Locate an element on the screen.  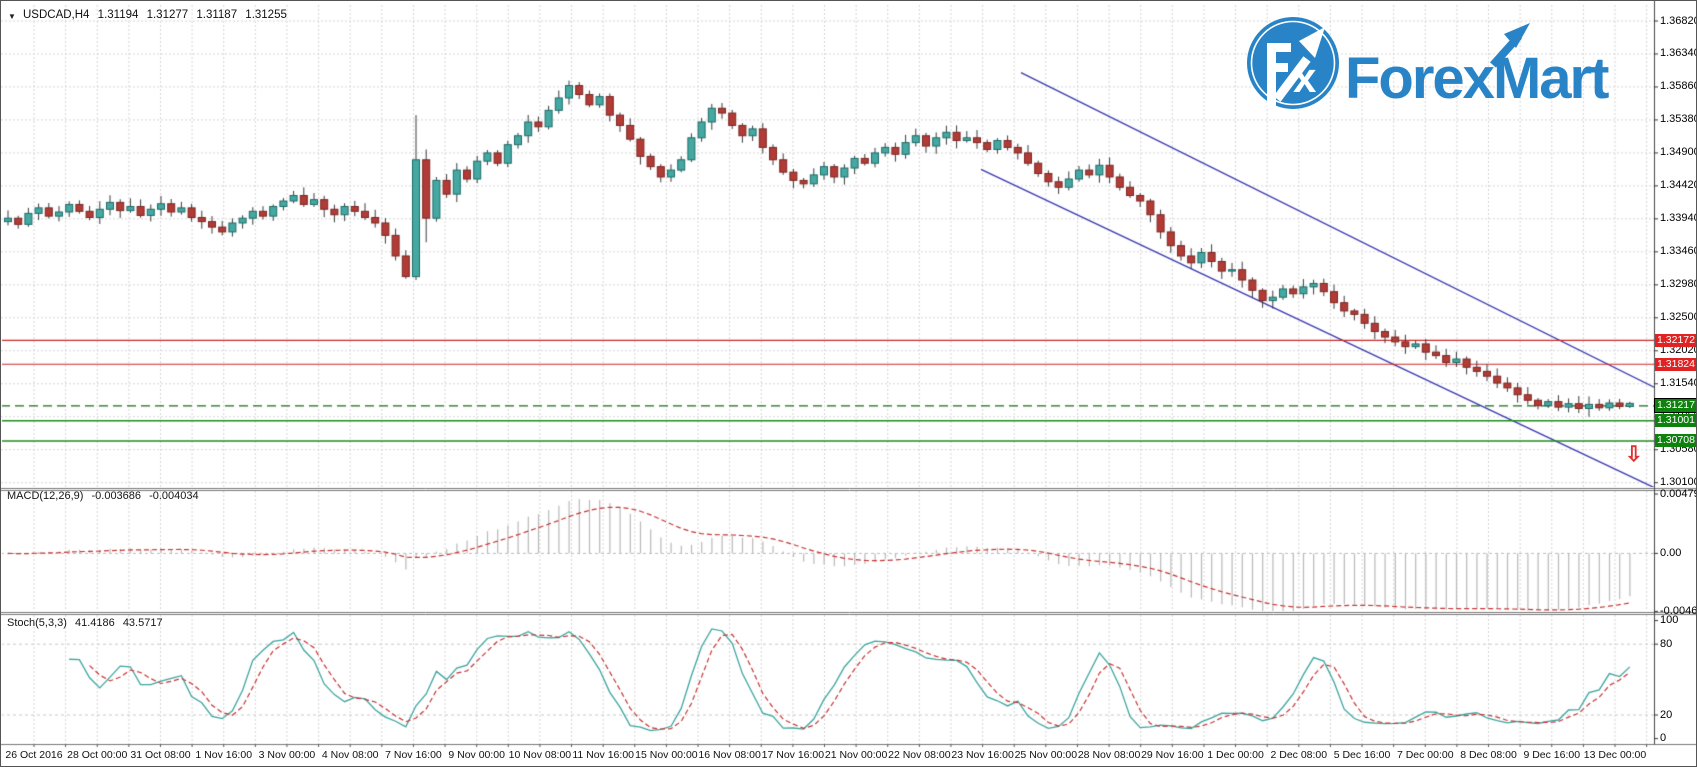
price-axis-label: 1.30100 is located at coordinates (1678, 482).